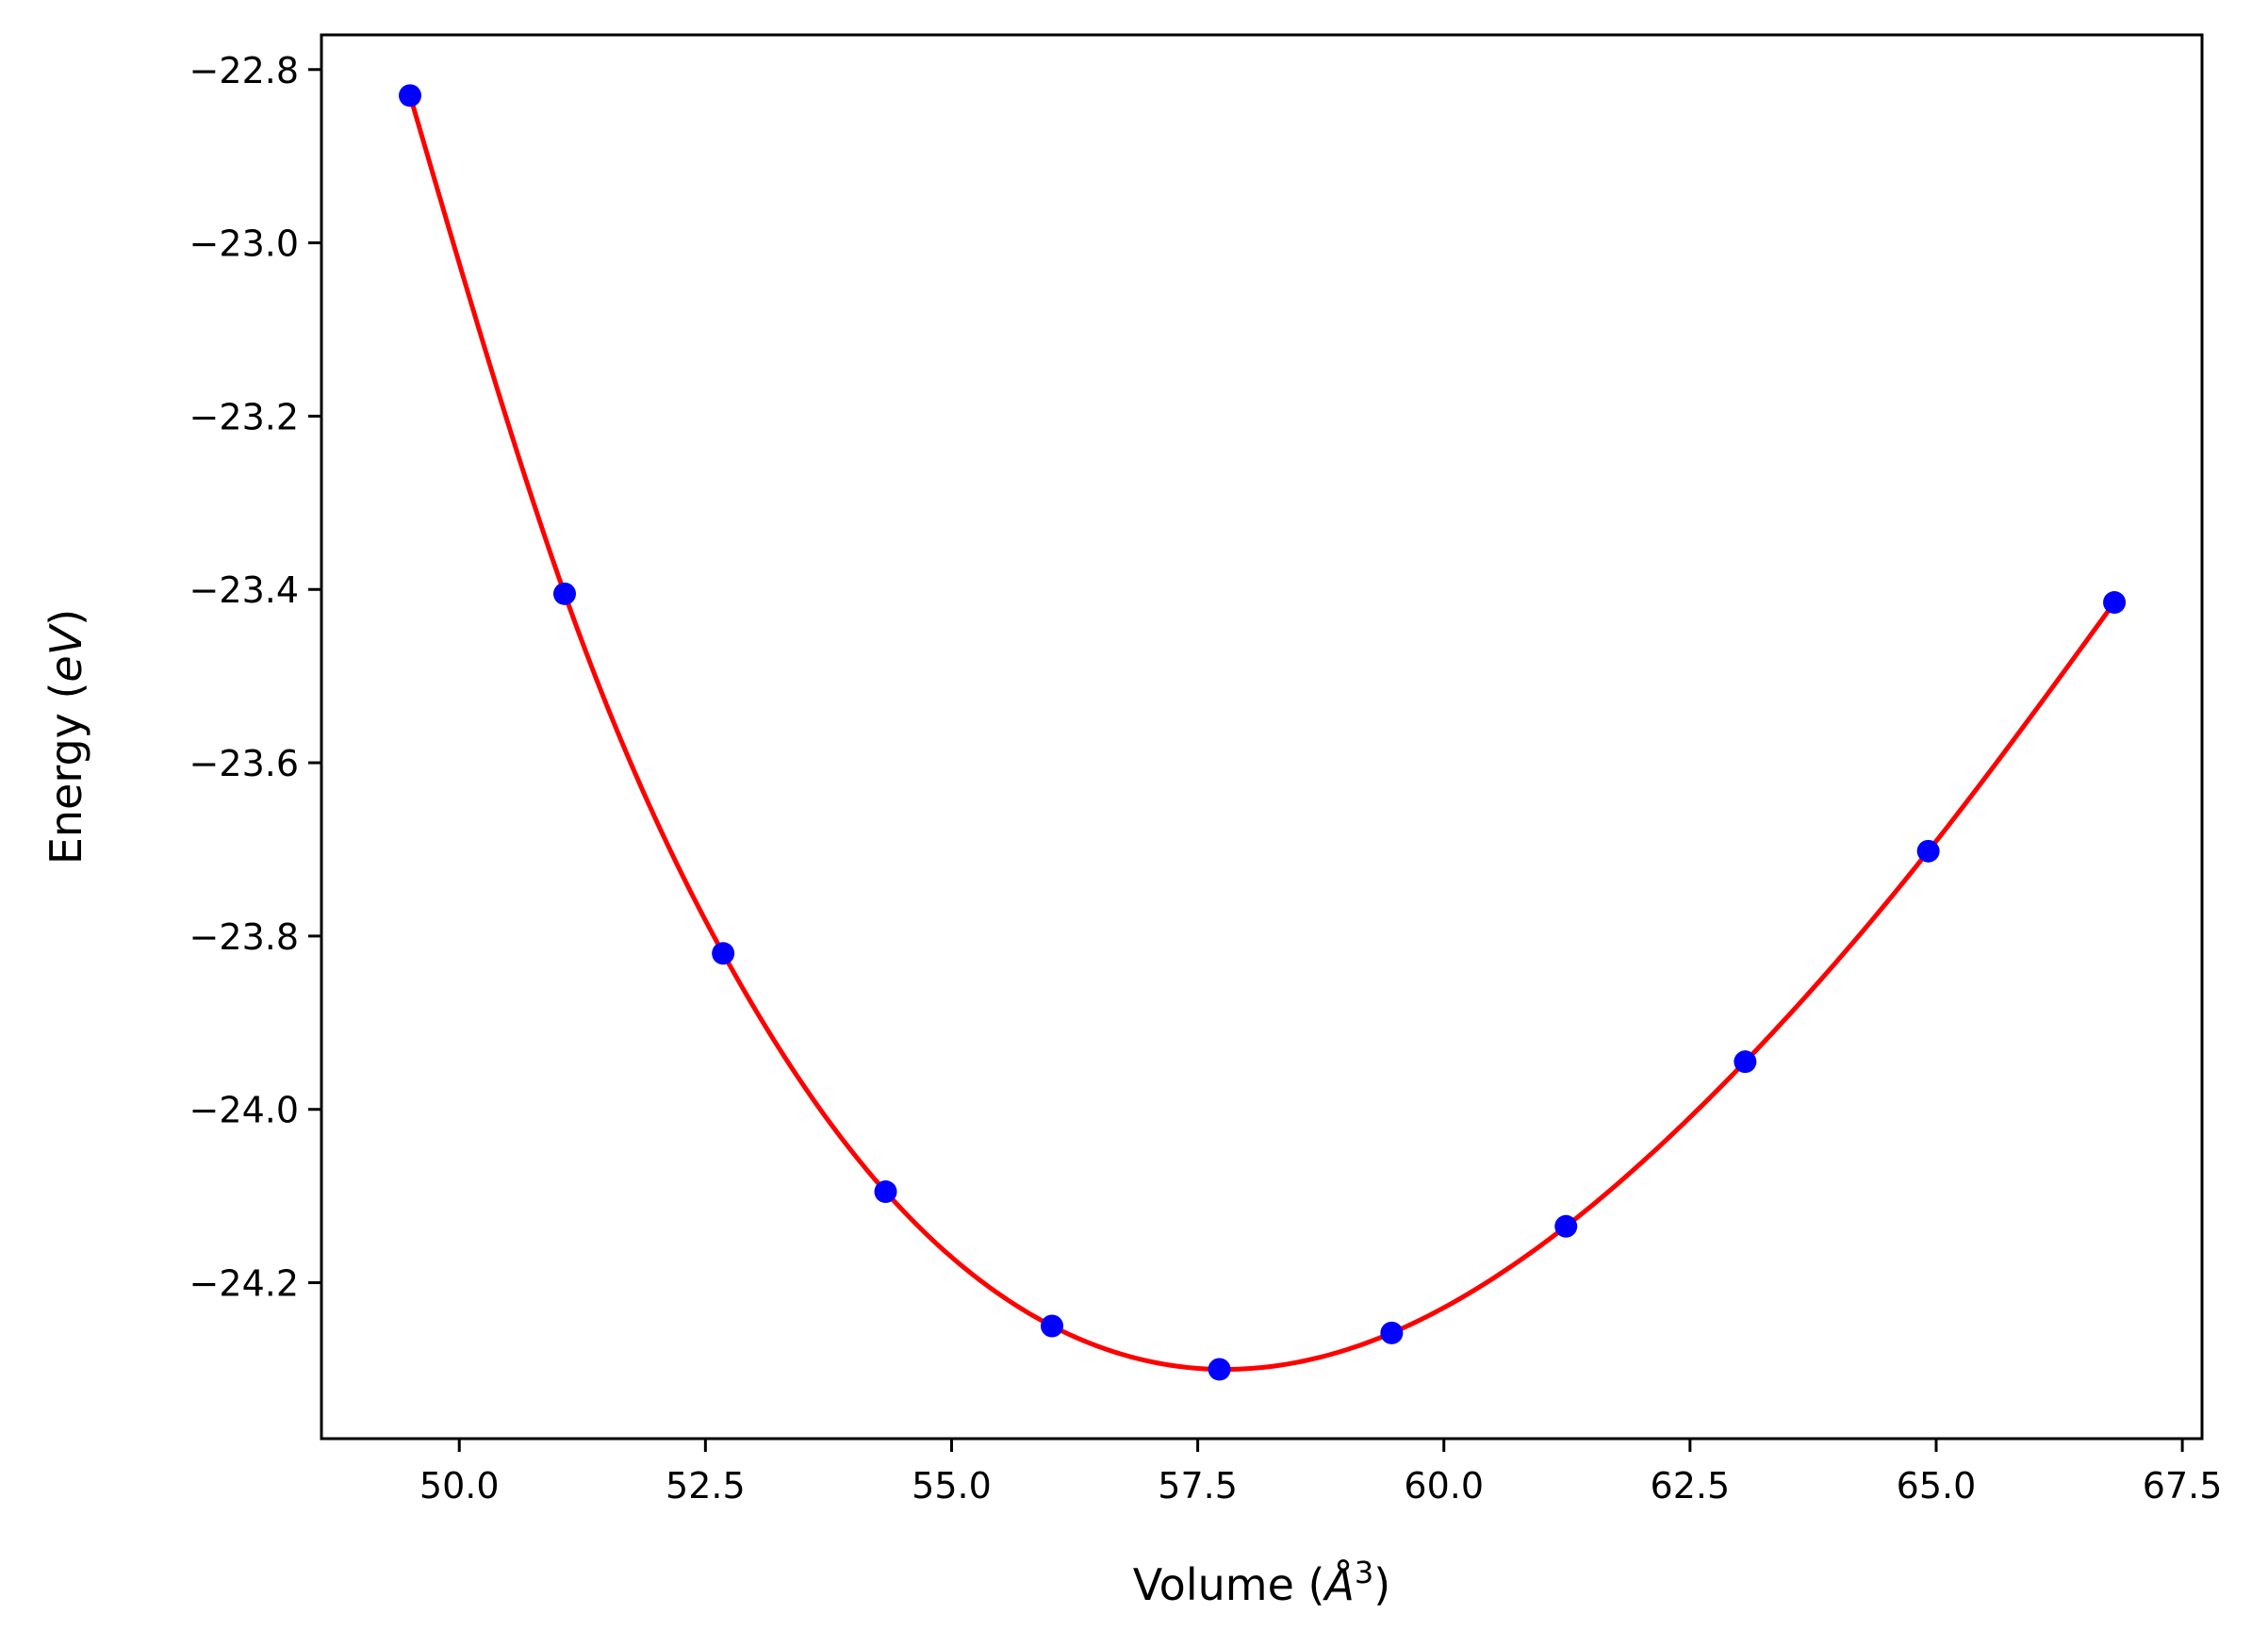  What do you see at coordinates (244, 1110) in the screenshot?
I see `y-tick-label: −24.0` at bounding box center [244, 1110].